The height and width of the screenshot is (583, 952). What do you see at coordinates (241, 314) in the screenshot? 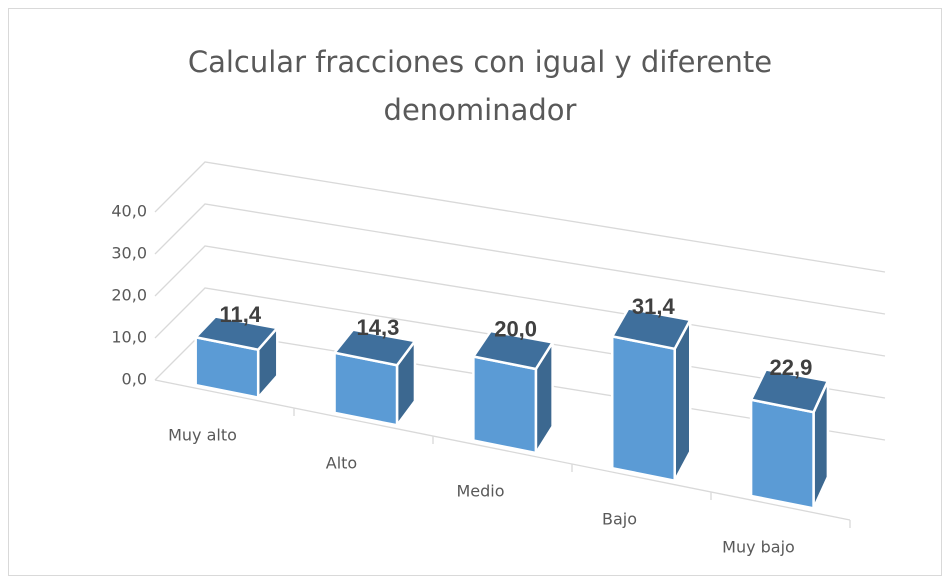
I see `value-label: 11,4` at bounding box center [241, 314].